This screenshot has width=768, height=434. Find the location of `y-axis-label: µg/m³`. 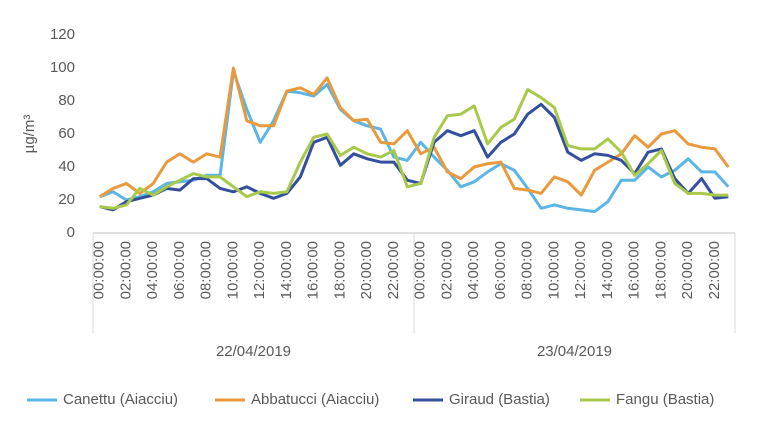

y-axis-label: µg/m³ is located at coordinates (29, 134).